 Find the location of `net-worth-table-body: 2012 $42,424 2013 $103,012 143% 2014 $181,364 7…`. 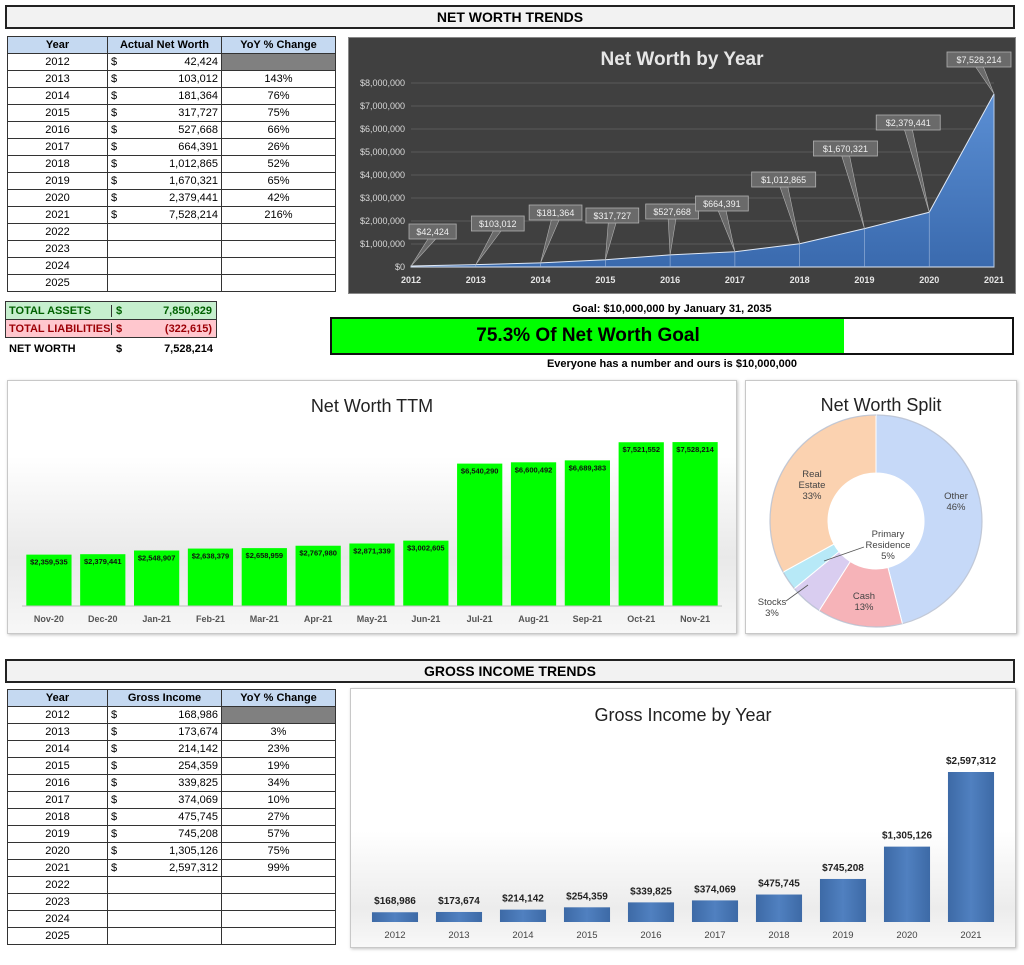

net-worth-table-body: 2012 $42,424 2013 $103,012 143% 2014 $181,364 7… is located at coordinates (171, 172).